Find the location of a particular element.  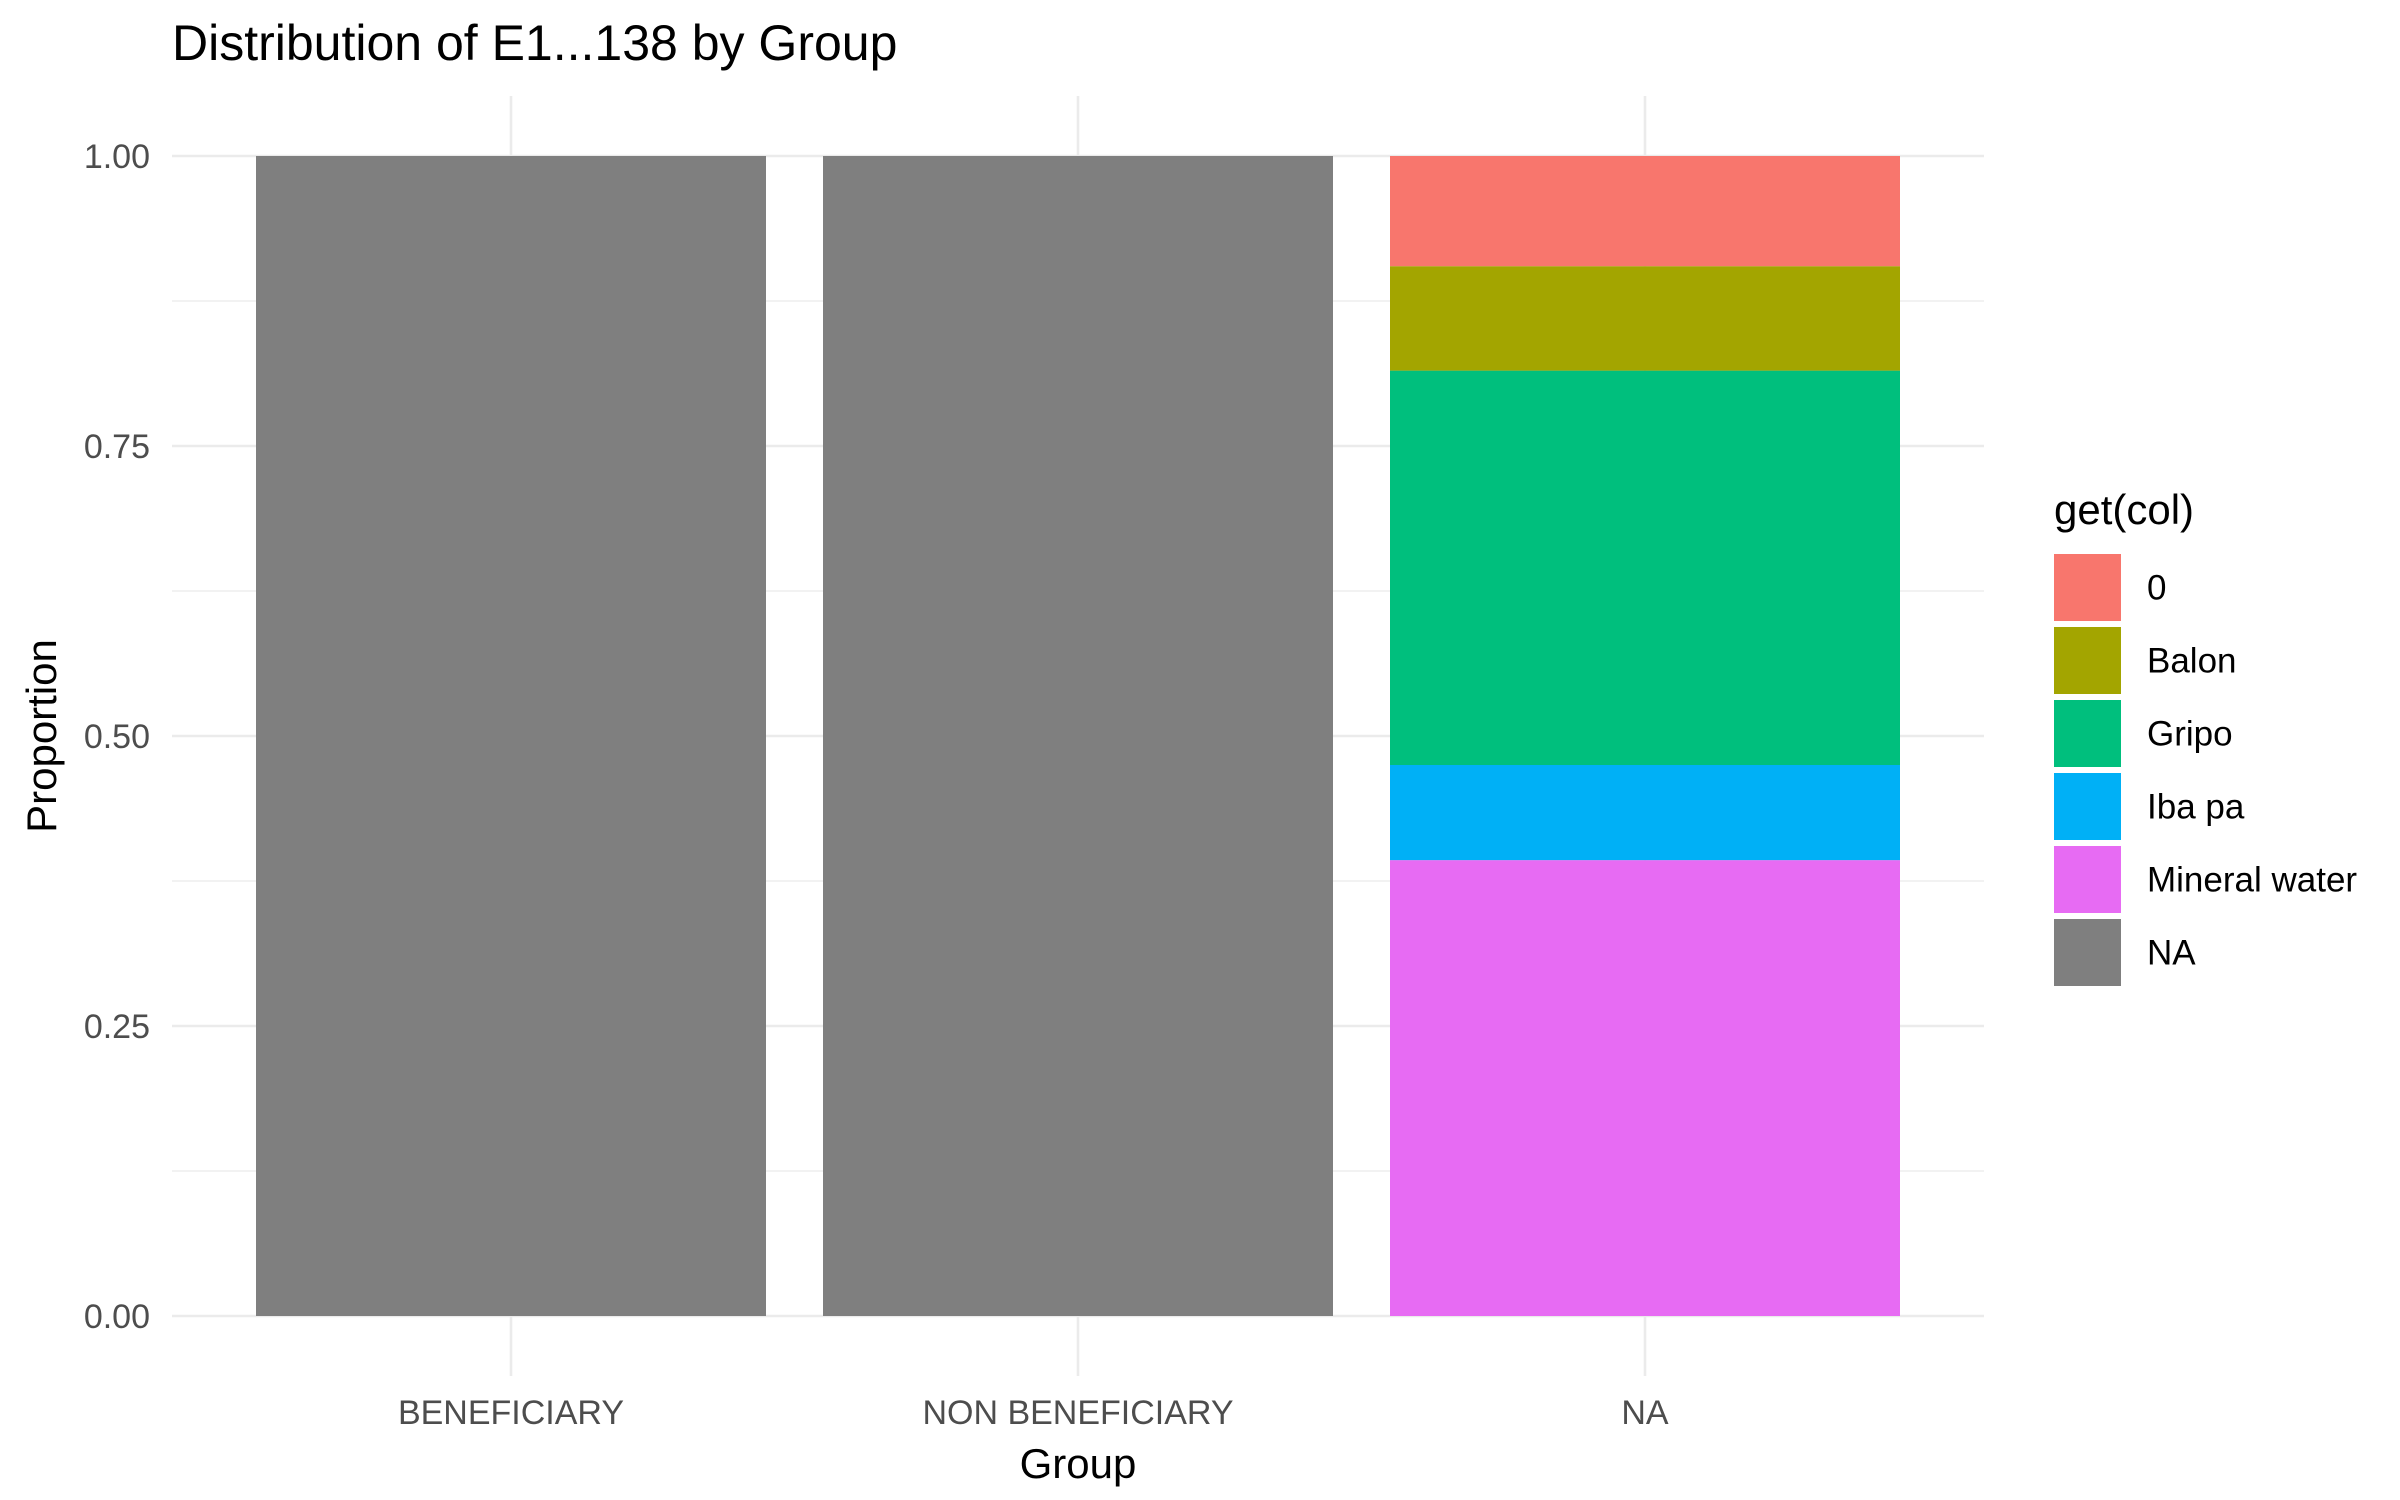

legend-label: Iba pa is located at coordinates (2196, 807).